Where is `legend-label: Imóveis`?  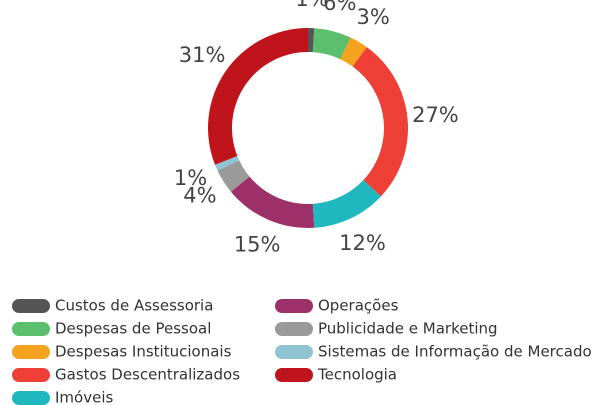
legend-label: Imóveis is located at coordinates (84, 397).